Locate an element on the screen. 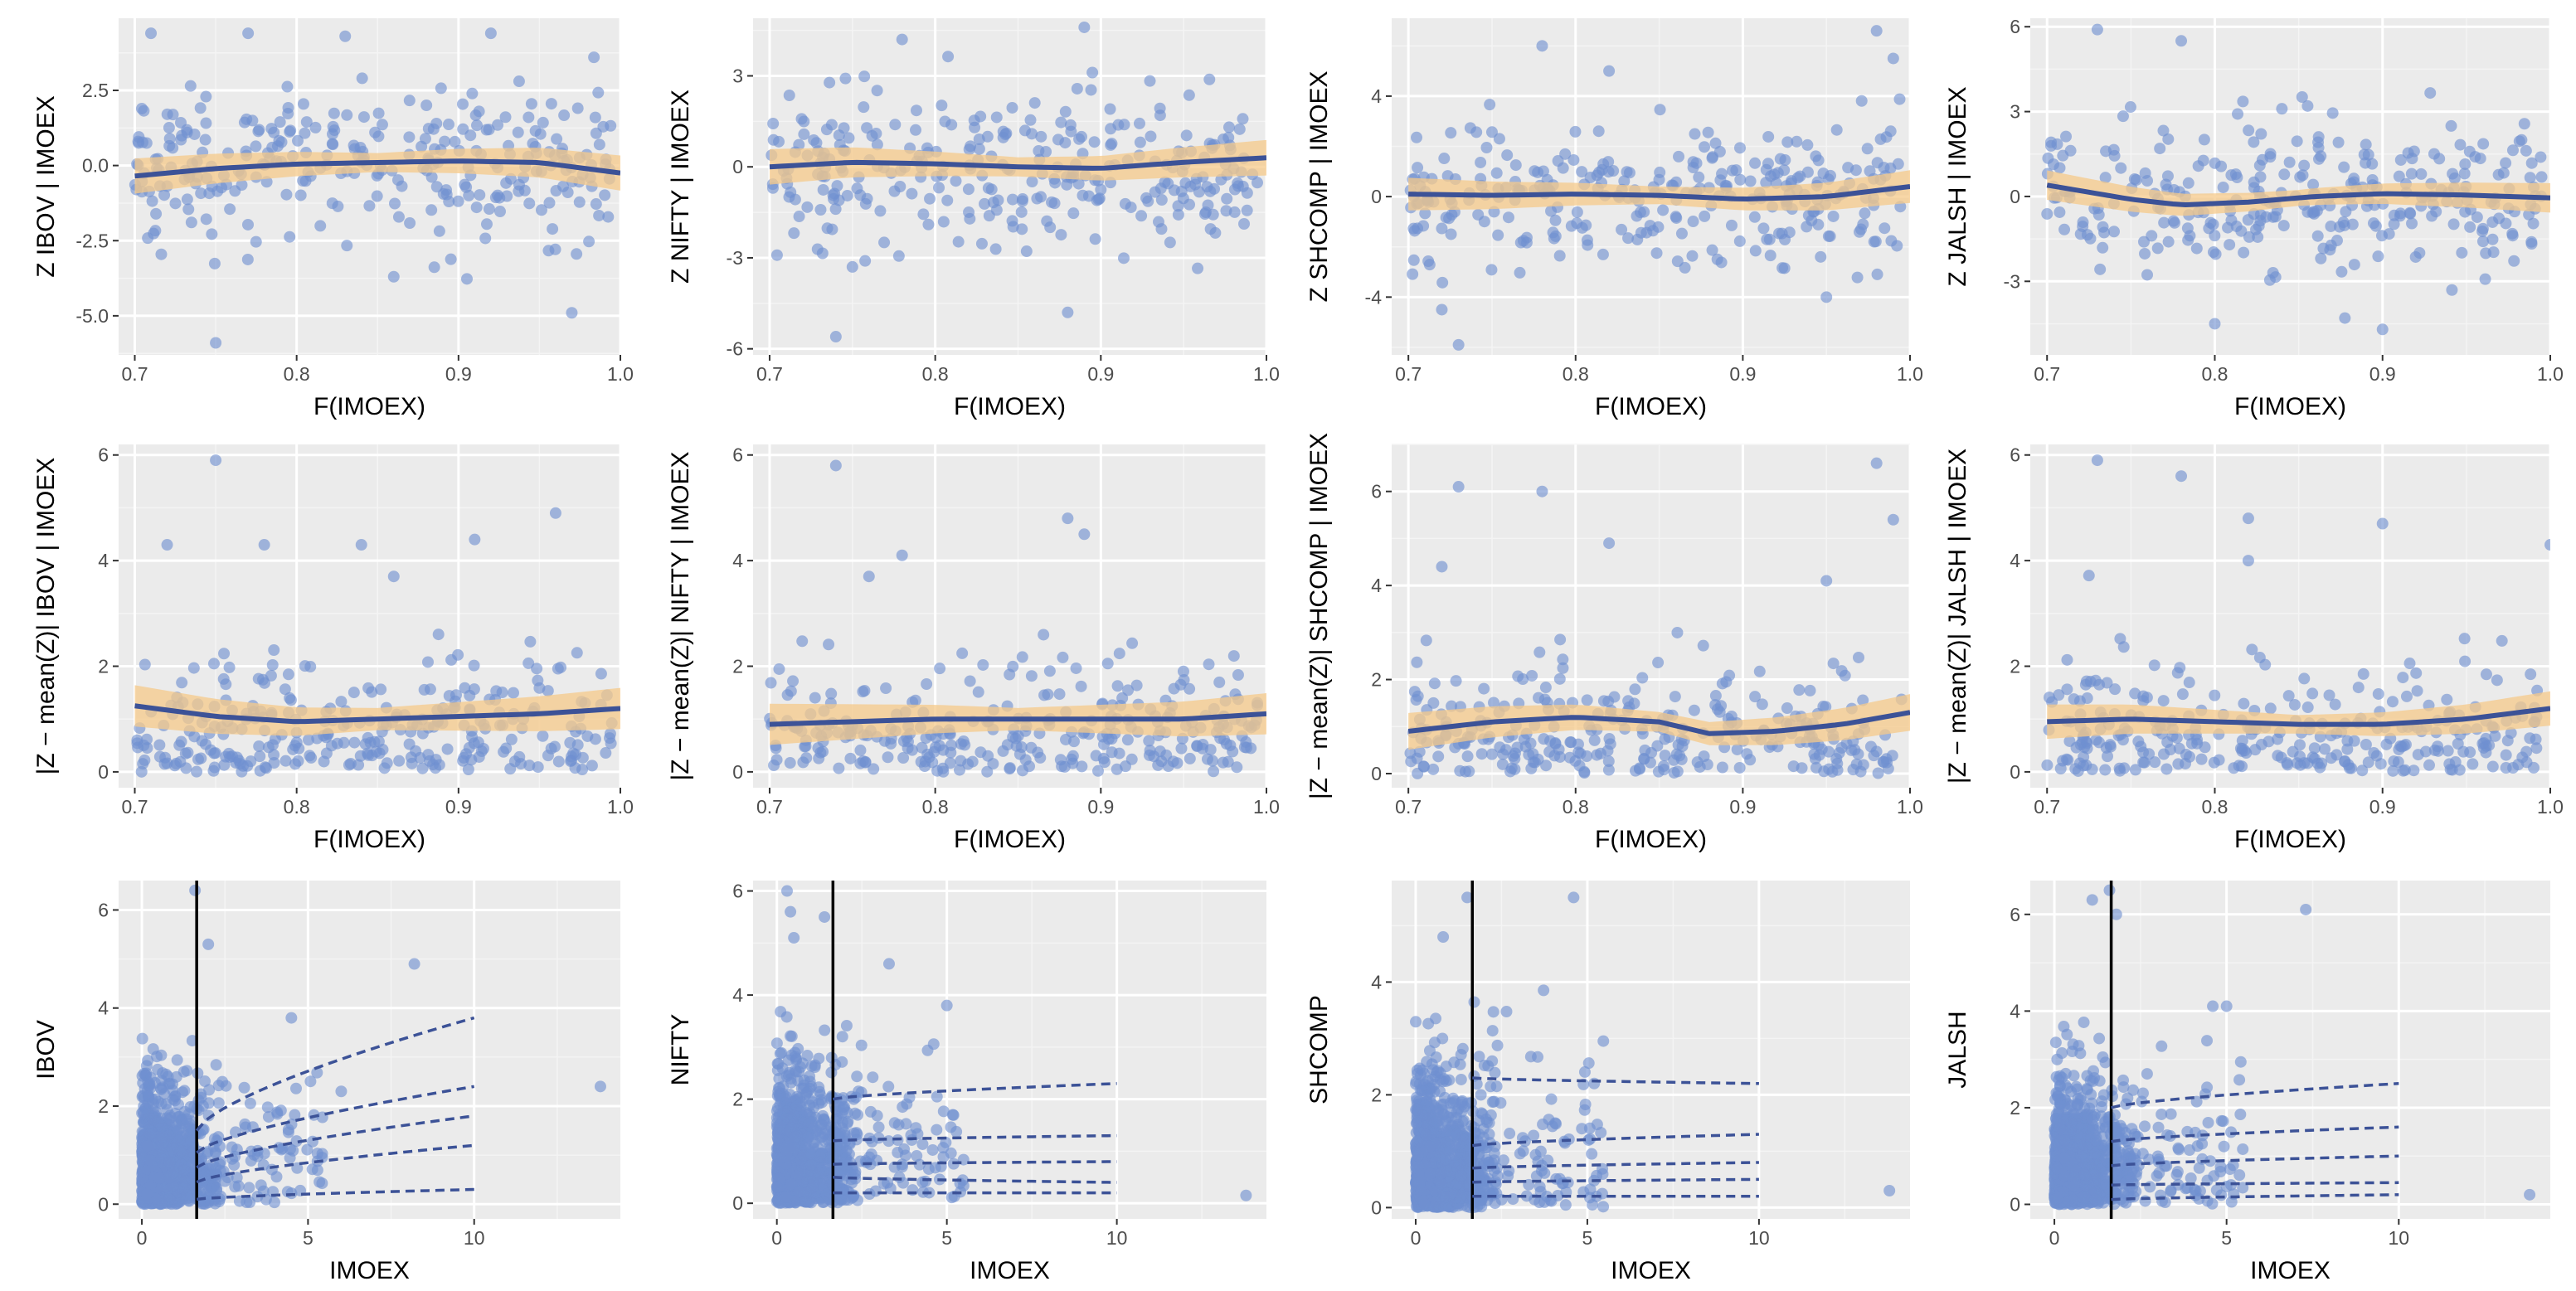  x-tick-label: 1.0 is located at coordinates (1910, 807).